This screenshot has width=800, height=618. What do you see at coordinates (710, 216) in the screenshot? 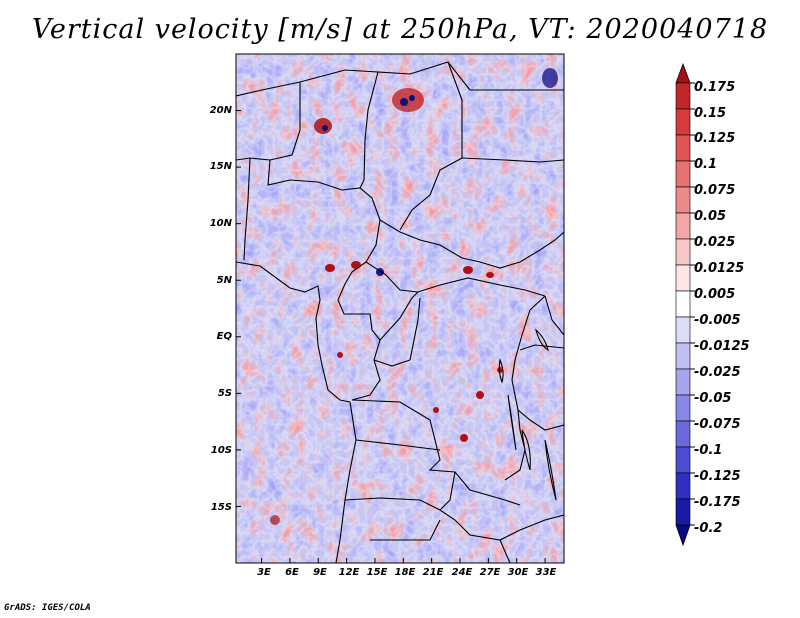
I see `colorbar-label: 0.05` at bounding box center [710, 216].